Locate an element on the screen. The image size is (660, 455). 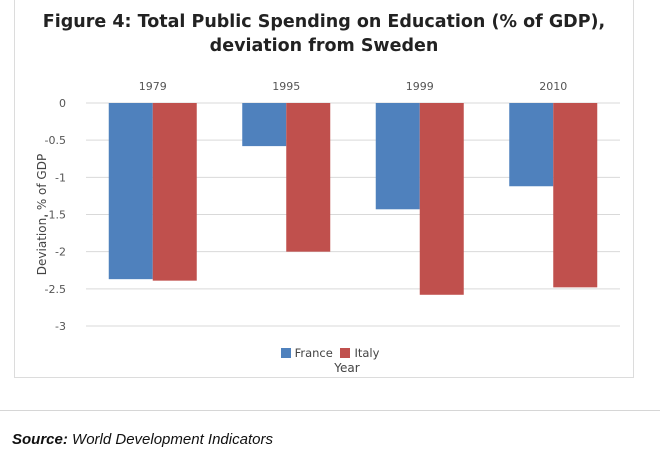
x-tick-label: 2010 is located at coordinates (553, 86).